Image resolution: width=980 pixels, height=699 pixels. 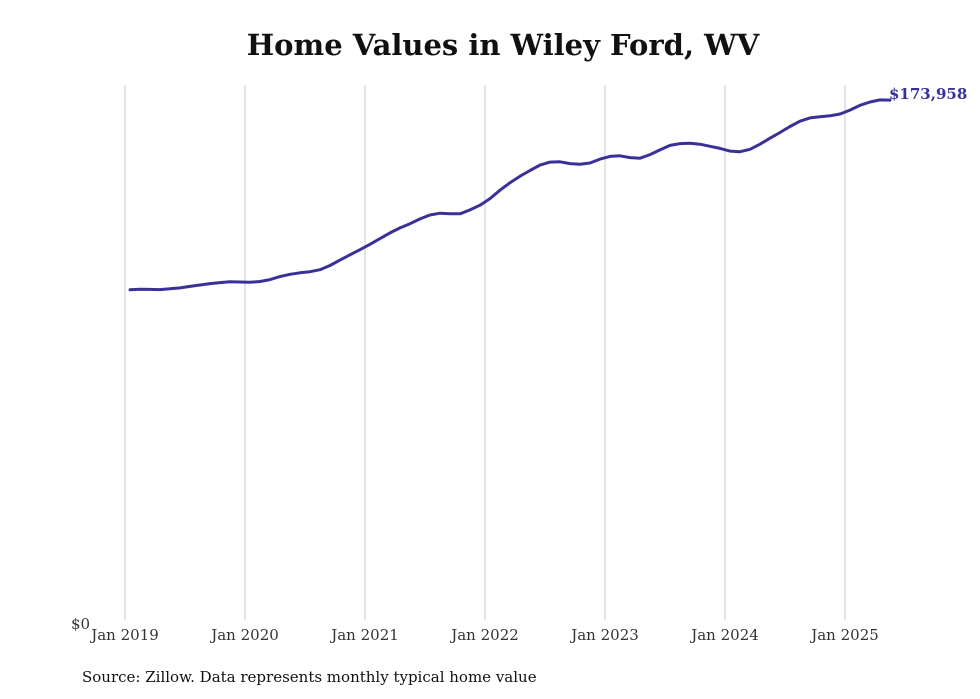 I want to click on x-tick-label: Jan 2020, so click(x=244, y=635).